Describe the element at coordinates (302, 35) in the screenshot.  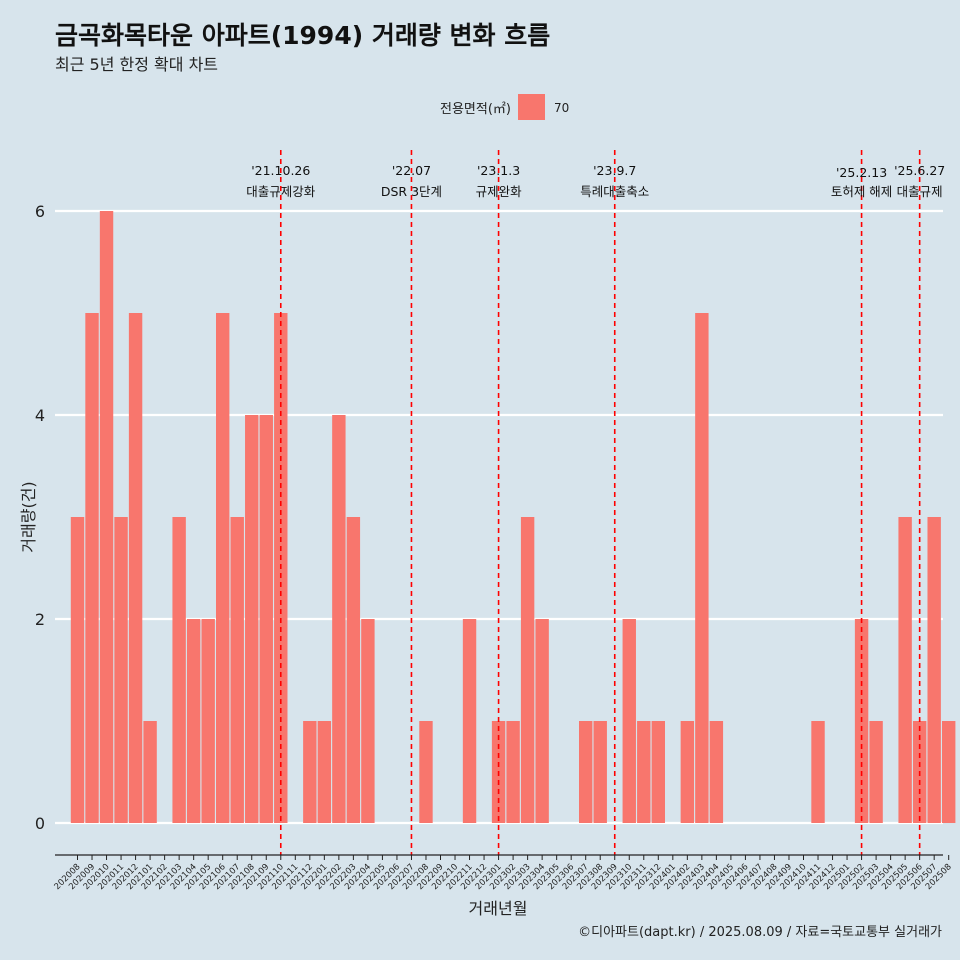
I see `chart-title: 금곡화목타운 아파트(1994) 거래량 변화 흐름` at that location.